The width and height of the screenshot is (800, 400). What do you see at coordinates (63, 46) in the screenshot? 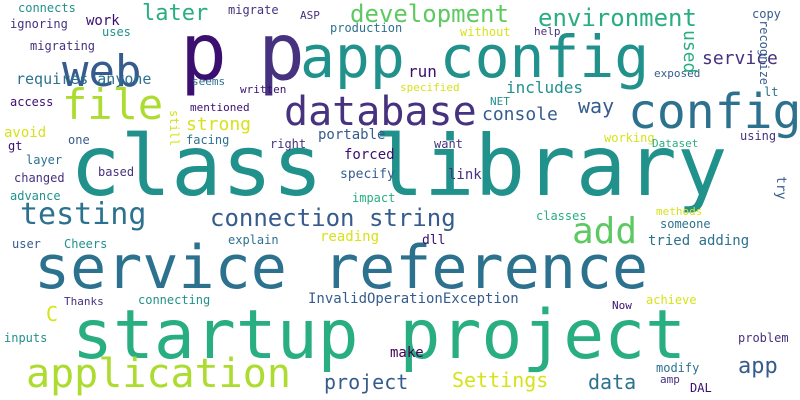
I see `word: migrating` at bounding box center [63, 46].